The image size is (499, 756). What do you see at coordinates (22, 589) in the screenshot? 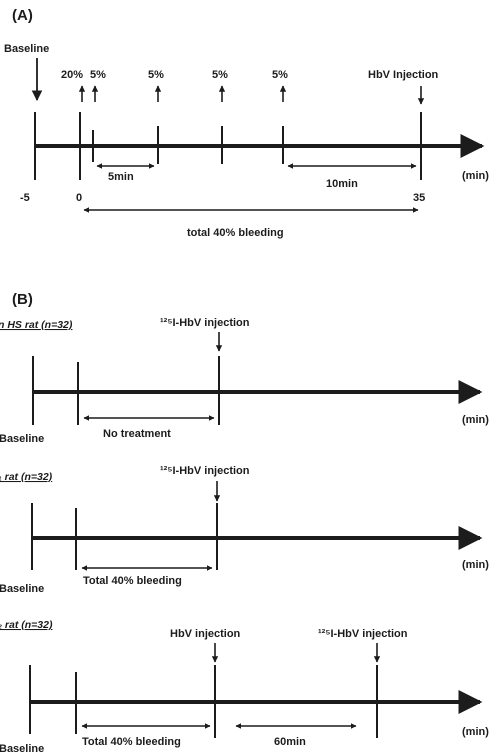
I see `baseline-label-2: Baseline` at bounding box center [22, 589].